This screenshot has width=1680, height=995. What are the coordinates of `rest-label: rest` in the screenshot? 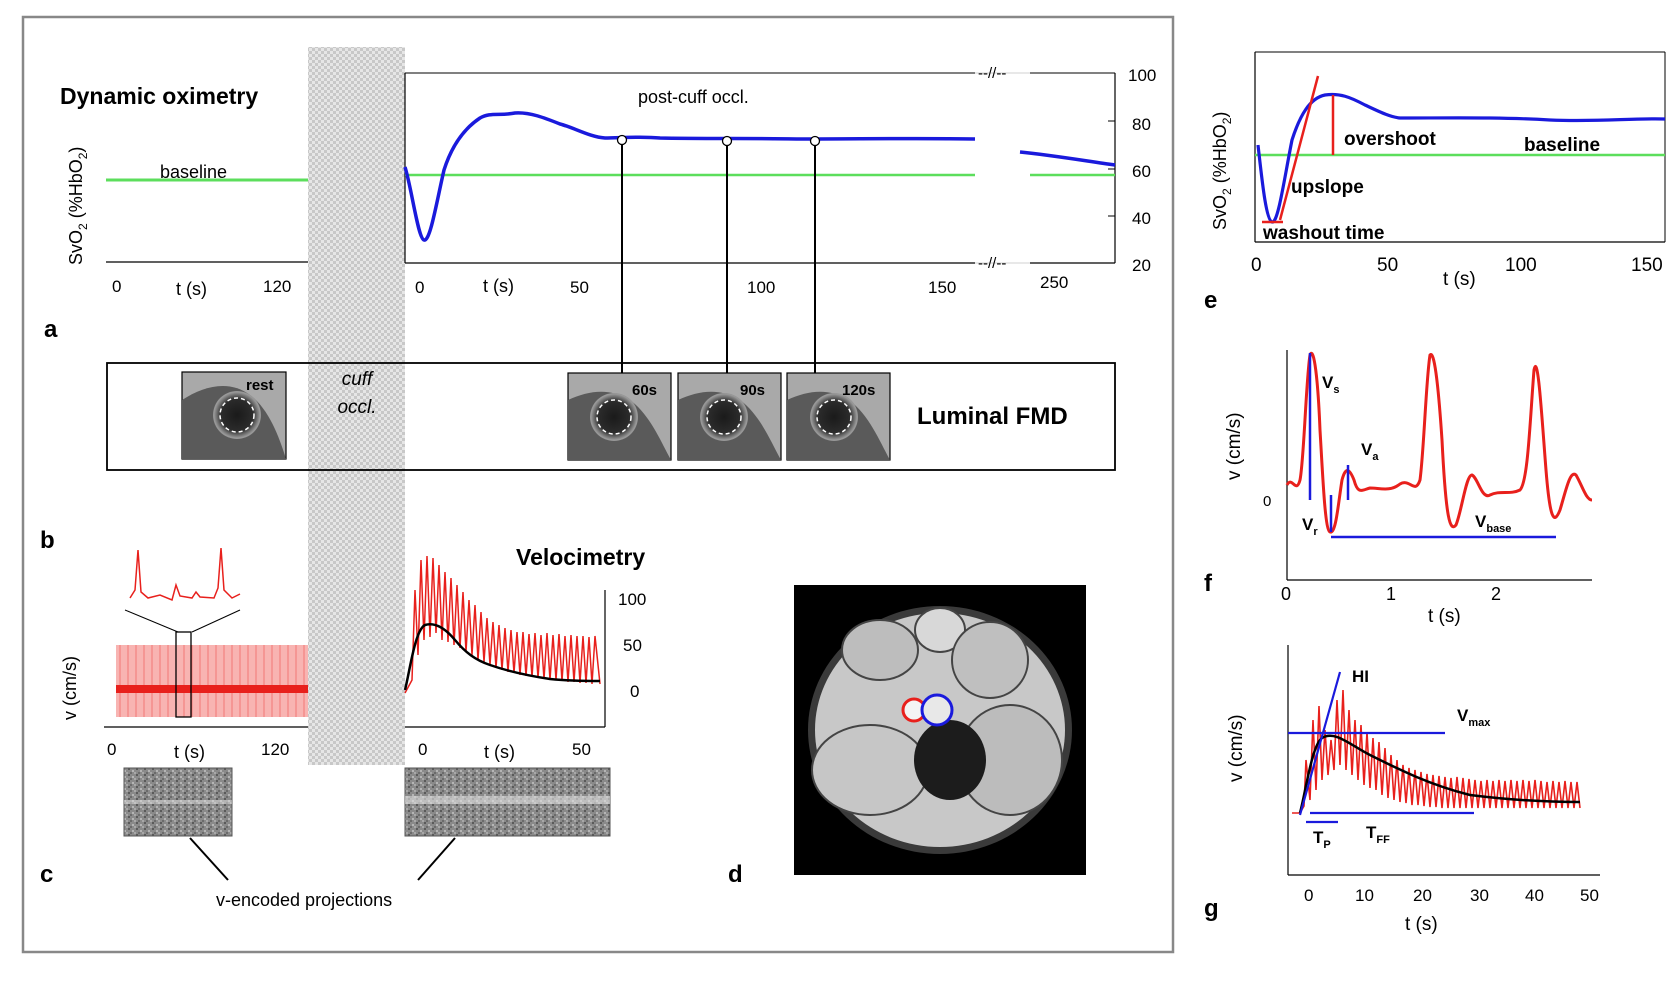 It's located at (260, 385).